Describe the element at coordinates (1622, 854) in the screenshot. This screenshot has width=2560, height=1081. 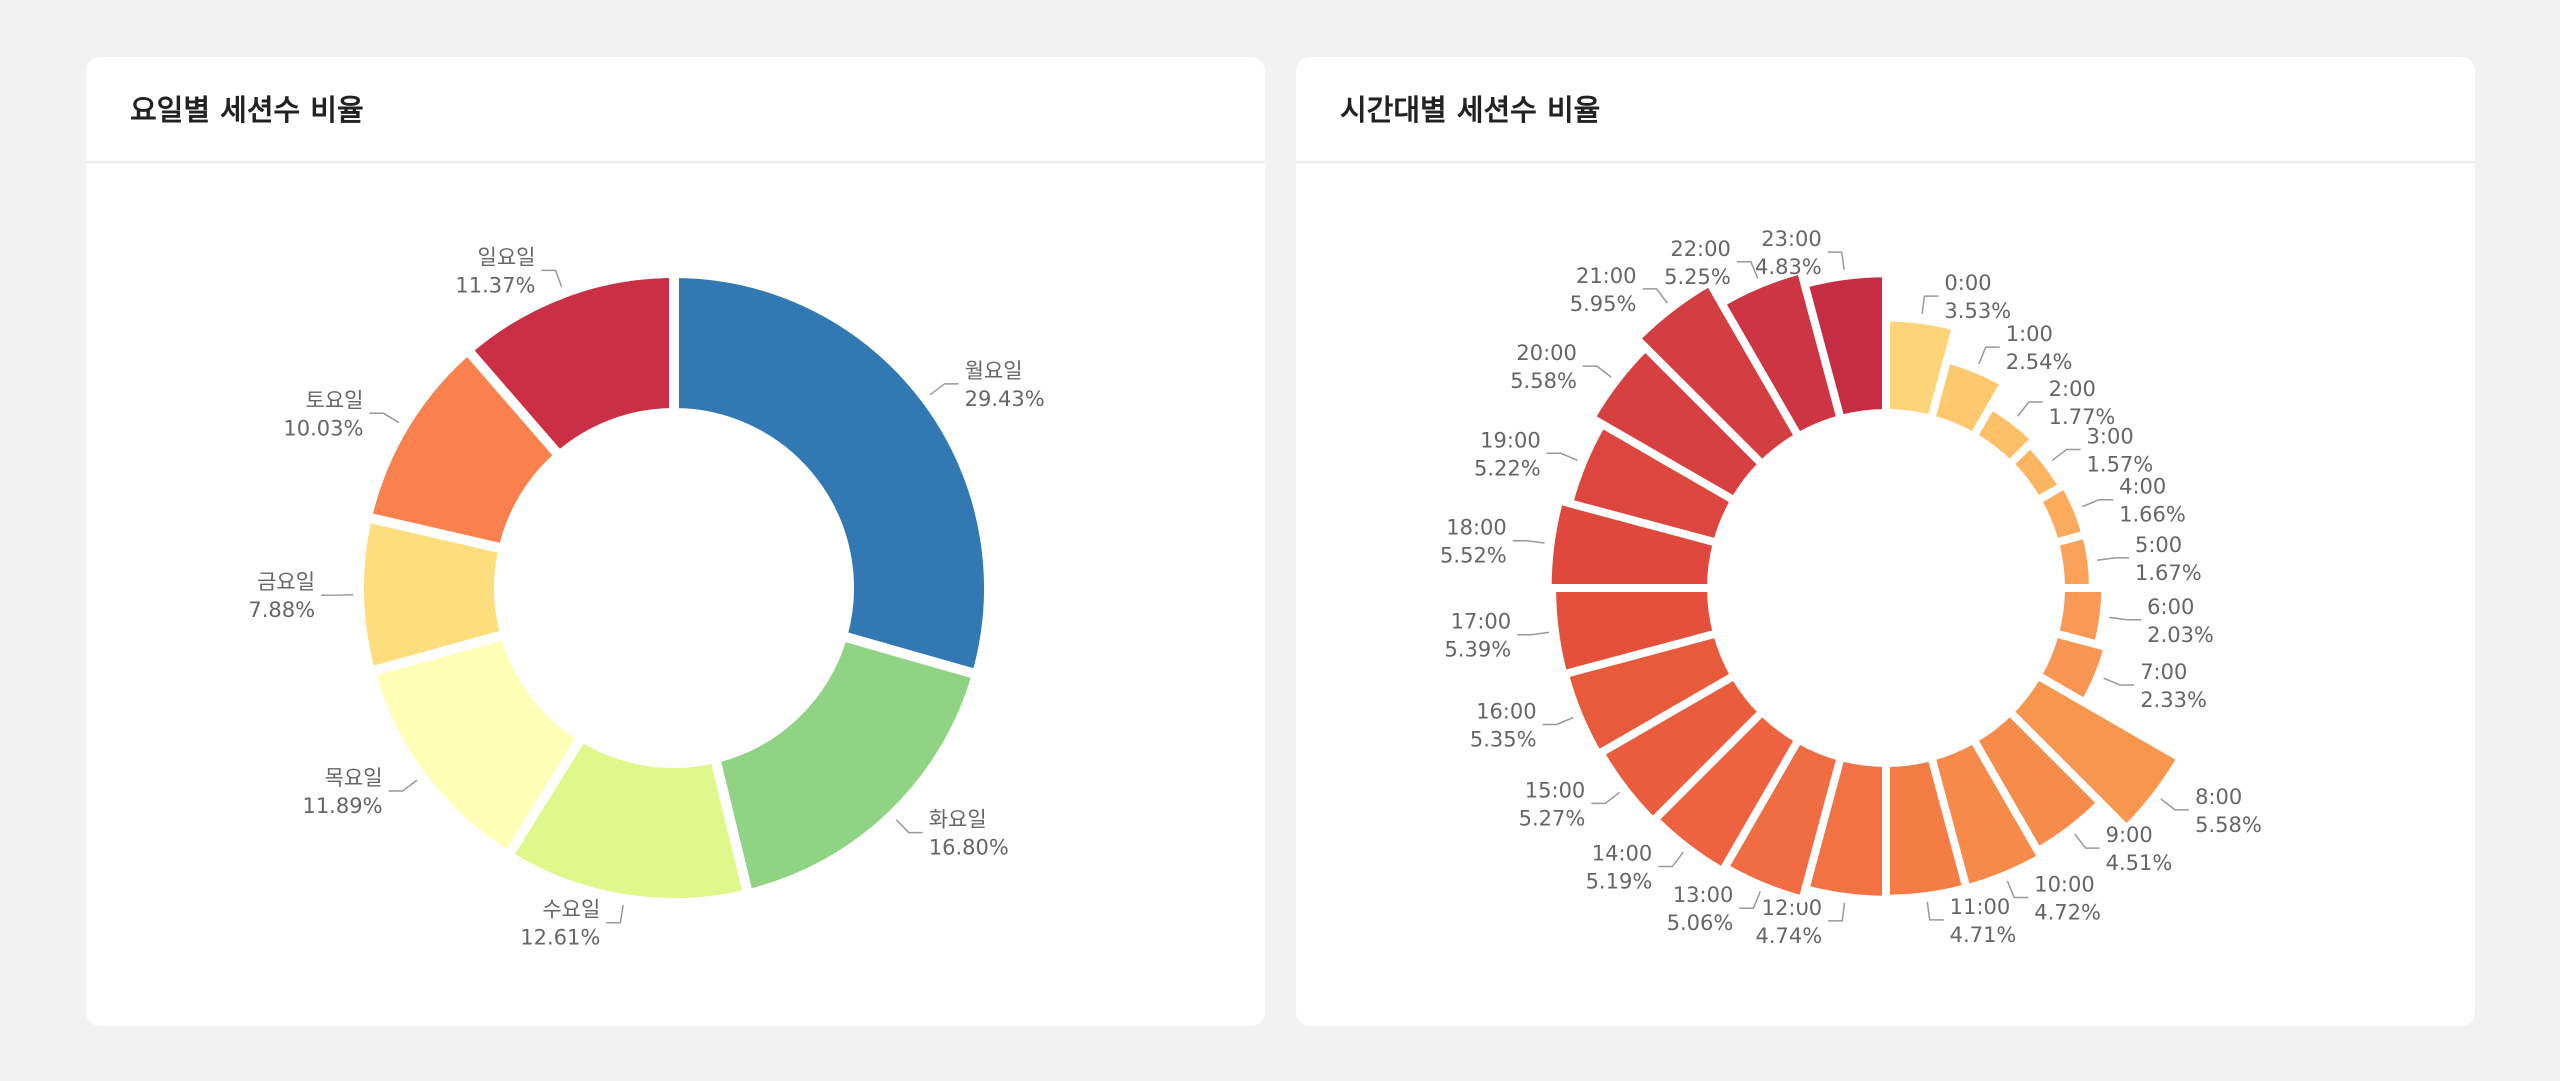
I see `category-label: 14:00` at that location.